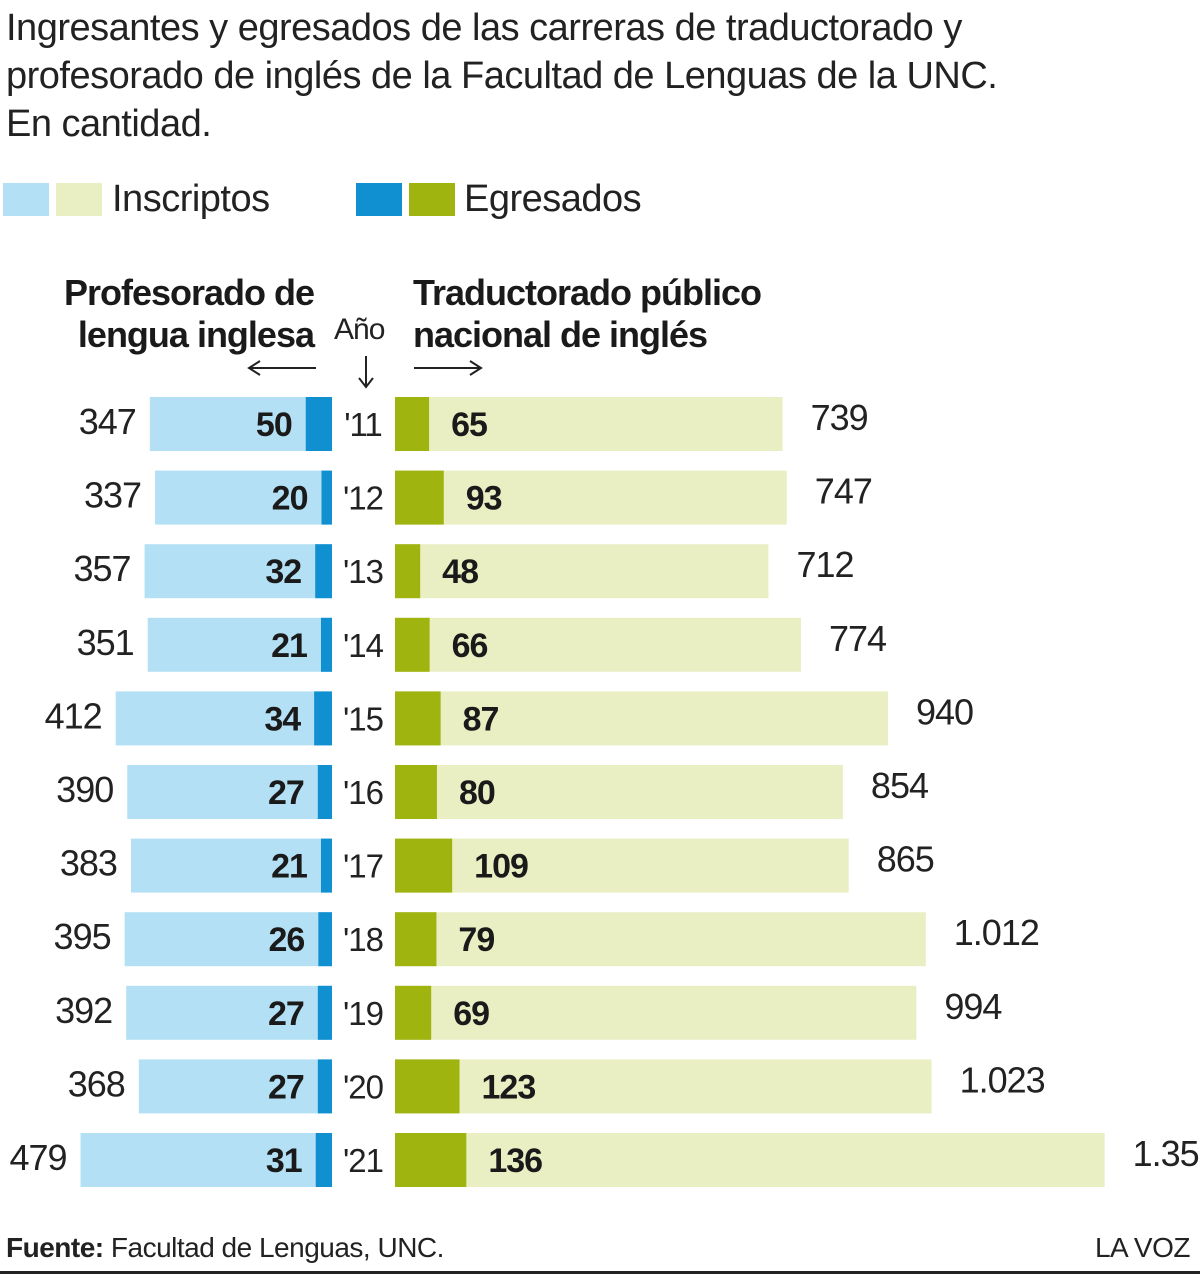  Describe the element at coordinates (363, 866) in the screenshot. I see `year-tick-label: '17` at that location.